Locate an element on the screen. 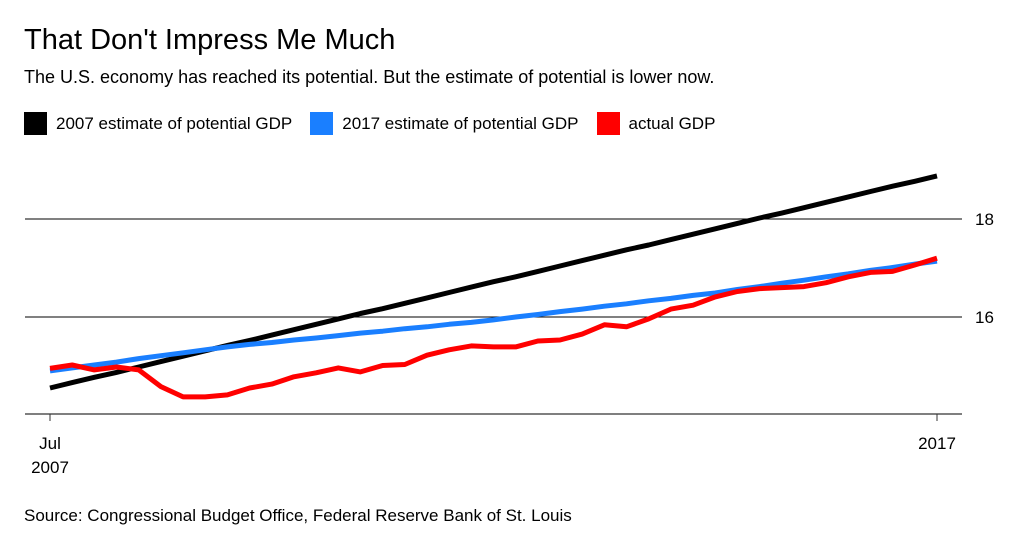 This screenshot has height=544, width=1024. x-tick-label-2017: 2017 is located at coordinates (937, 443).